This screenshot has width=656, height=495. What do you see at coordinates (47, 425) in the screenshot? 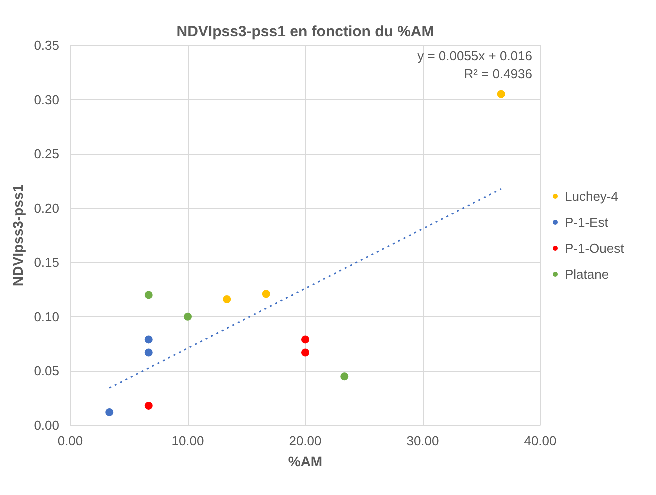
I see `y-tick-label: 0.00` at bounding box center [47, 425].